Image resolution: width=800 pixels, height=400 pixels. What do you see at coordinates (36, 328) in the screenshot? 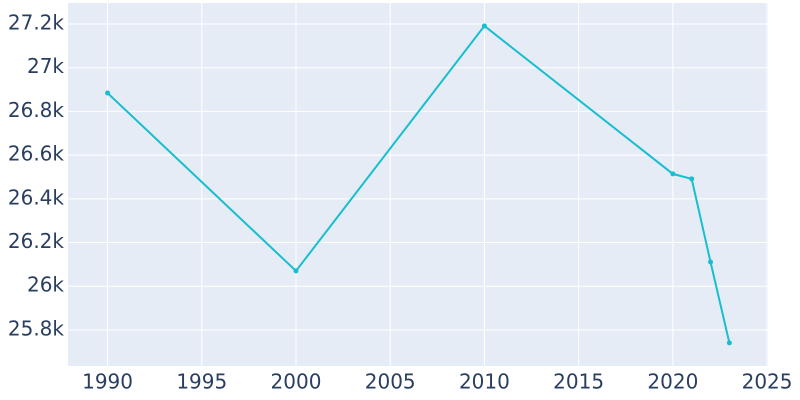
I see `y-tick-label: 25.8k` at bounding box center [36, 328].